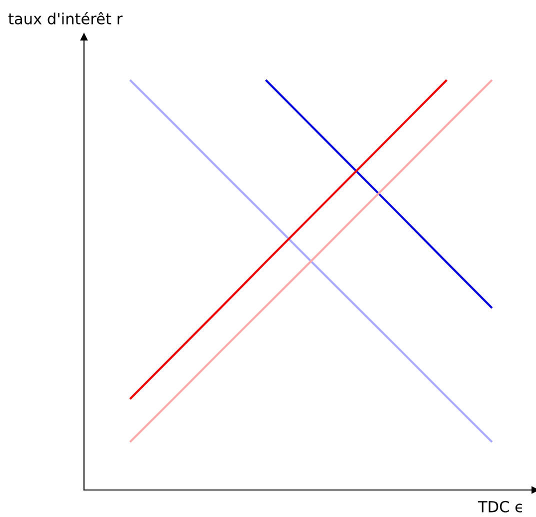 This screenshot has width=536, height=517. Describe the element at coordinates (500, 506) in the screenshot. I see `x-axis-title: TDC ϵ` at that location.